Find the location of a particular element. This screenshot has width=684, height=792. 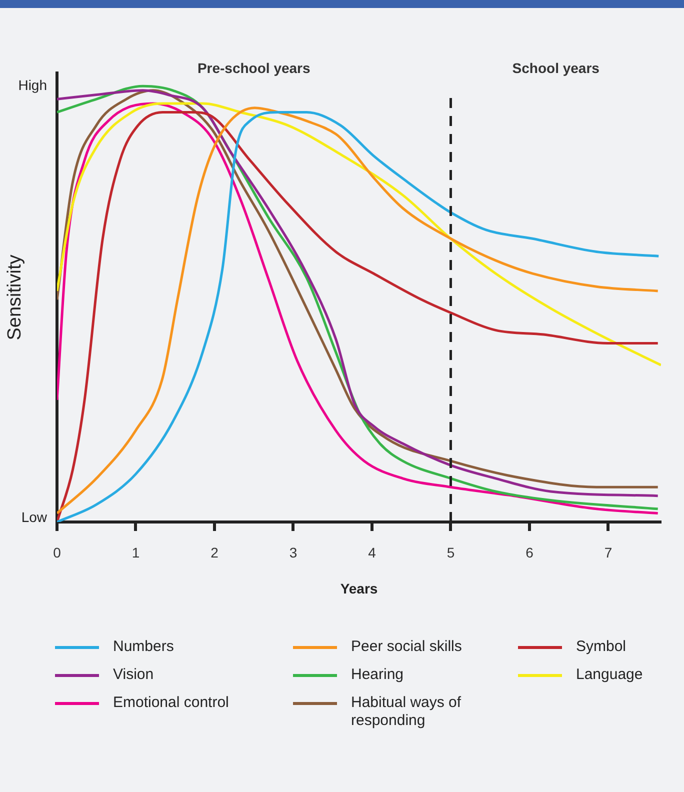

legend-label: Emotional control is located at coordinates (171, 703).